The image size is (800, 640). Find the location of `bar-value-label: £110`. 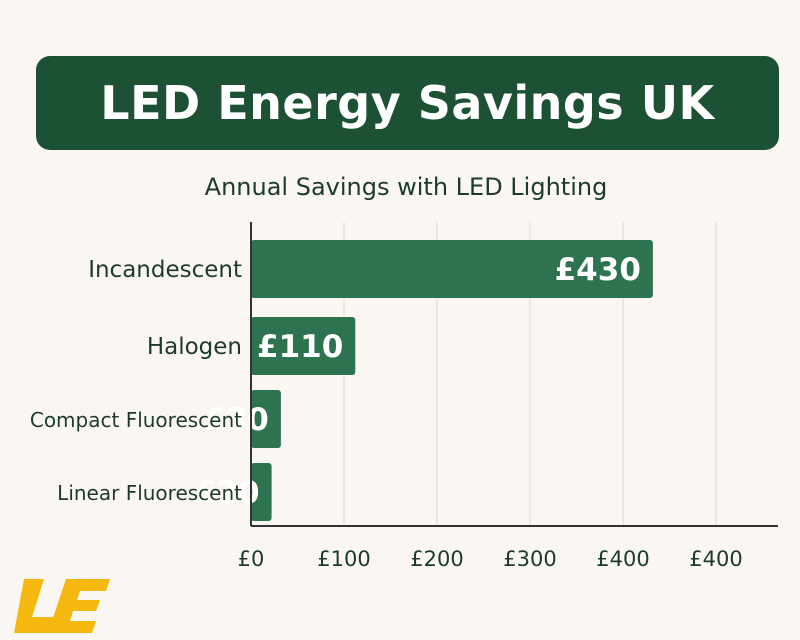

bar-value-label: £110 is located at coordinates (300, 347).